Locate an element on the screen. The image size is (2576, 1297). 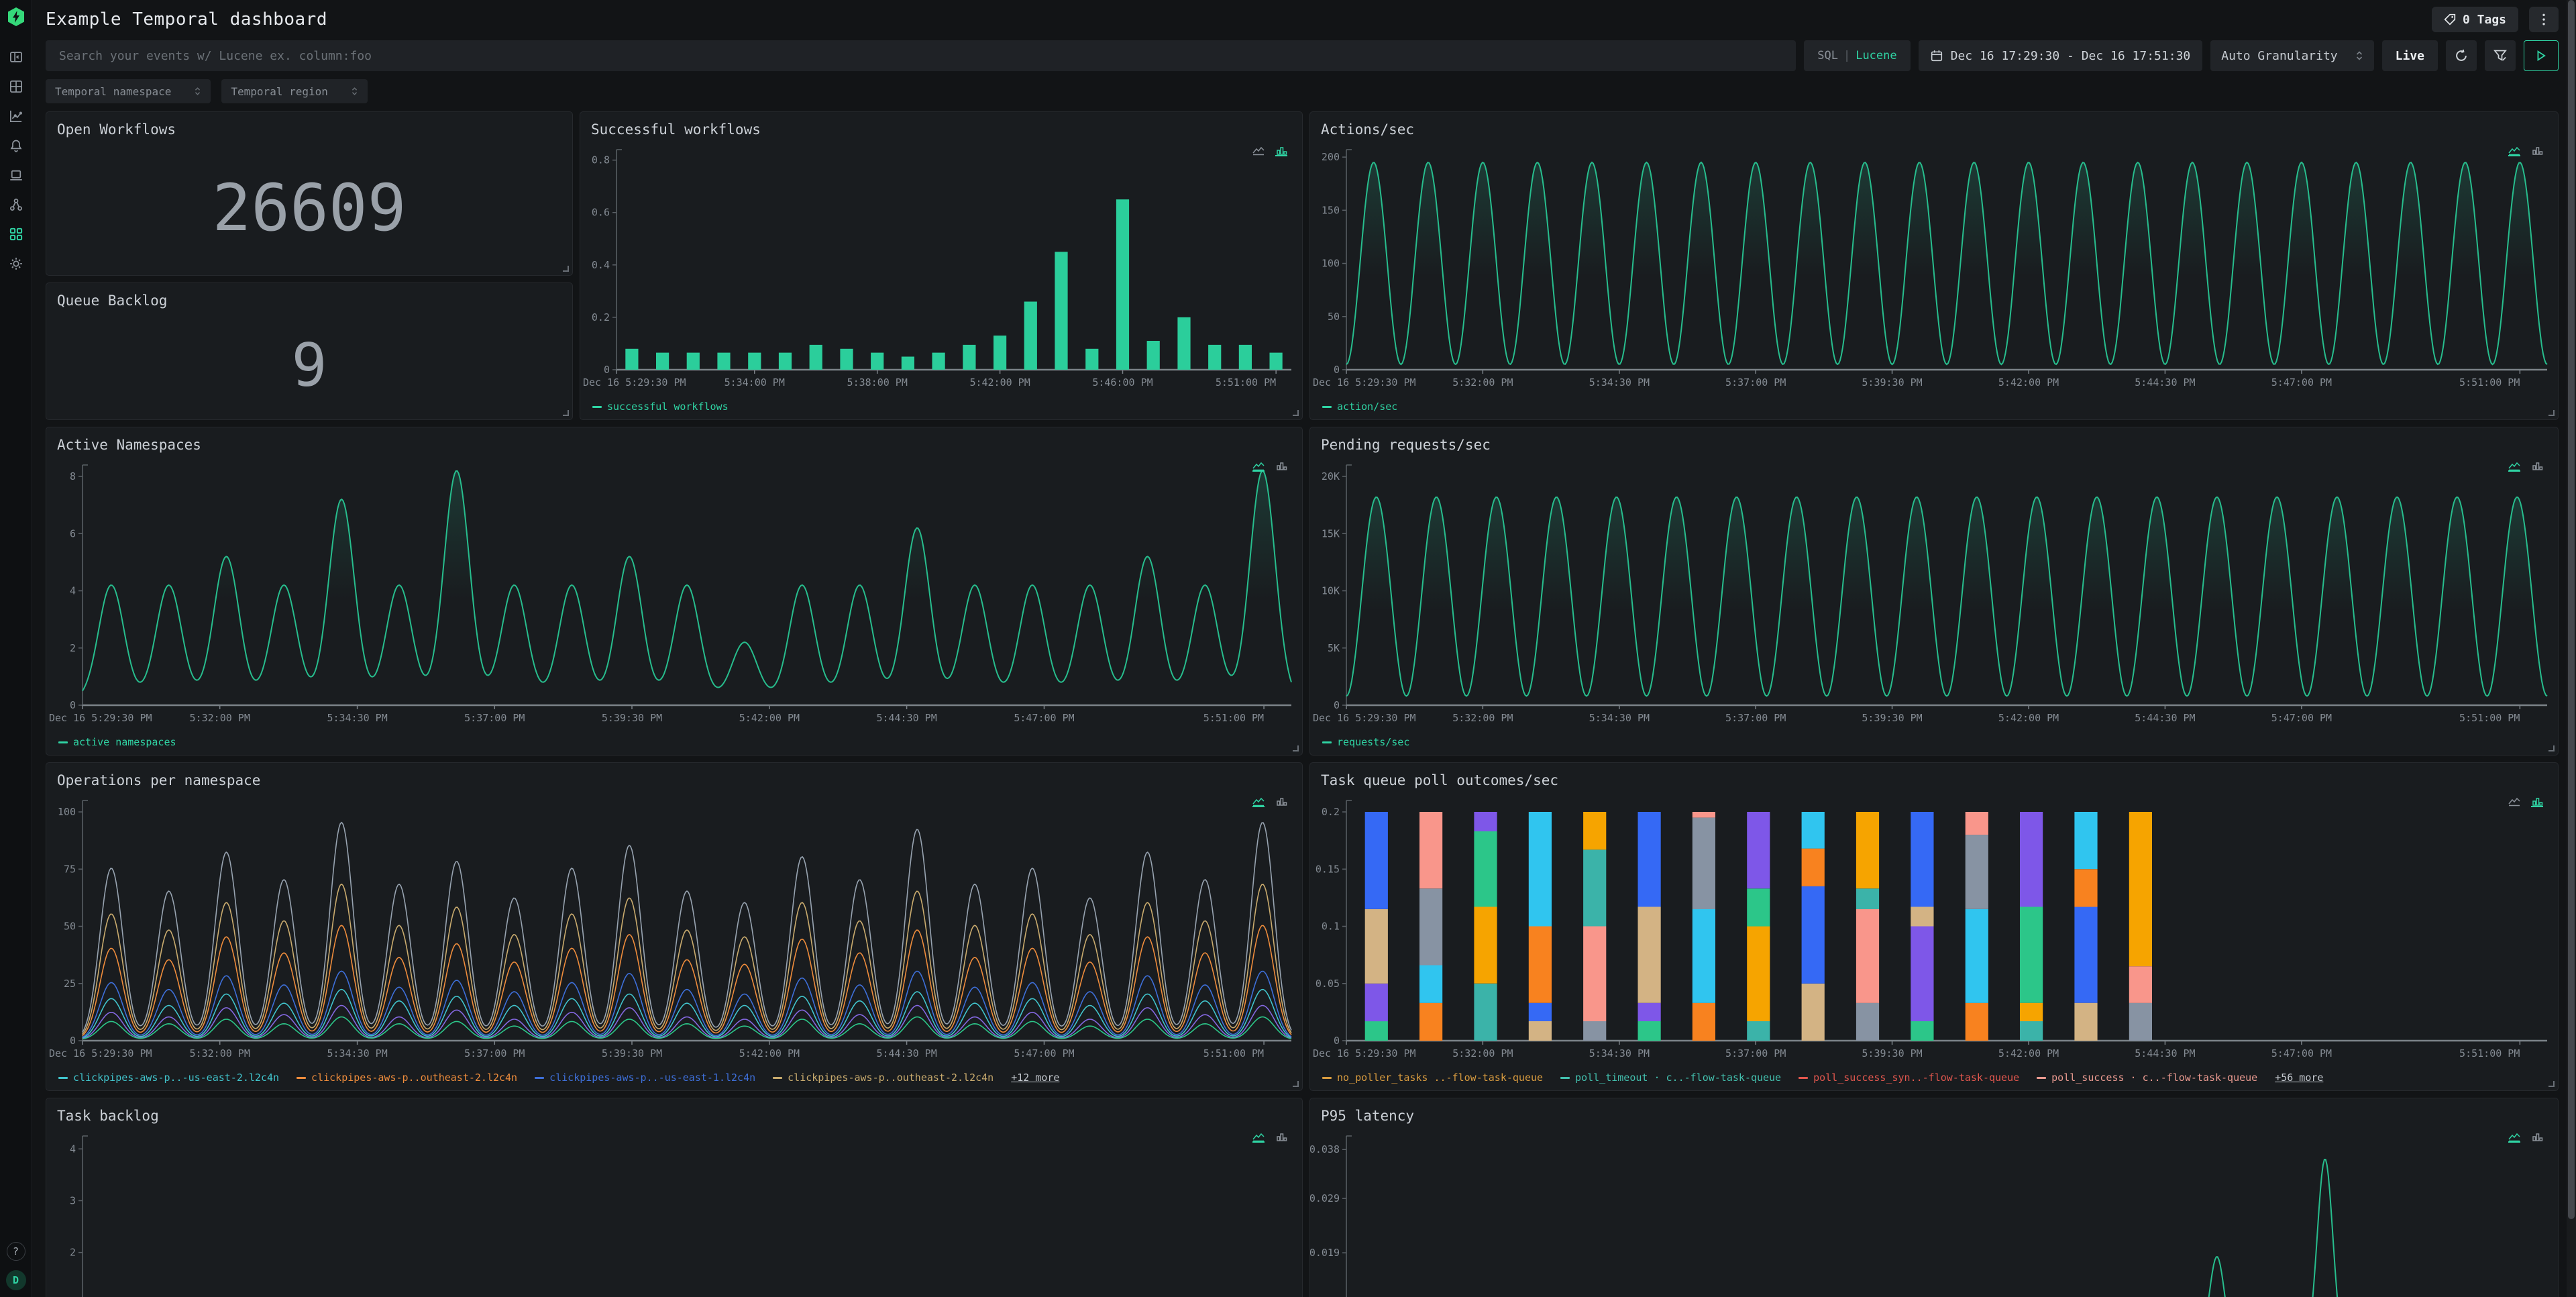
legend-more-link: +56 more is located at coordinates (2299, 1078).